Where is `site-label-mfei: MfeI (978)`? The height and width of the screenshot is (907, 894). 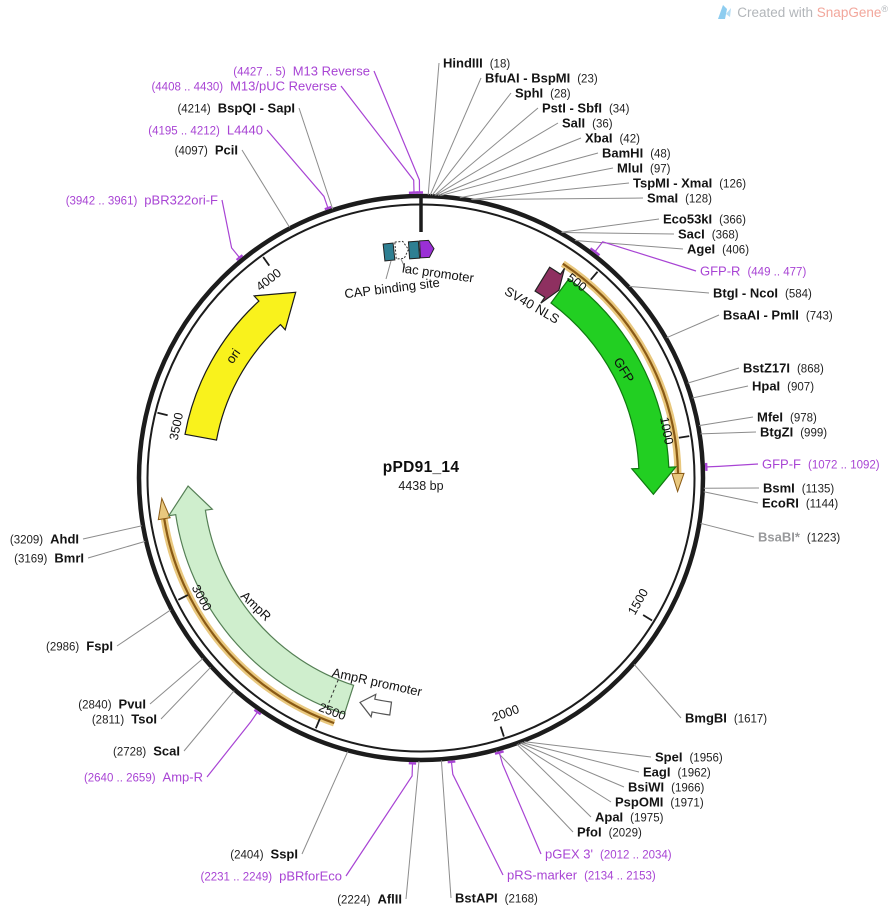 site-label-mfei: MfeI (978) is located at coordinates (787, 417).